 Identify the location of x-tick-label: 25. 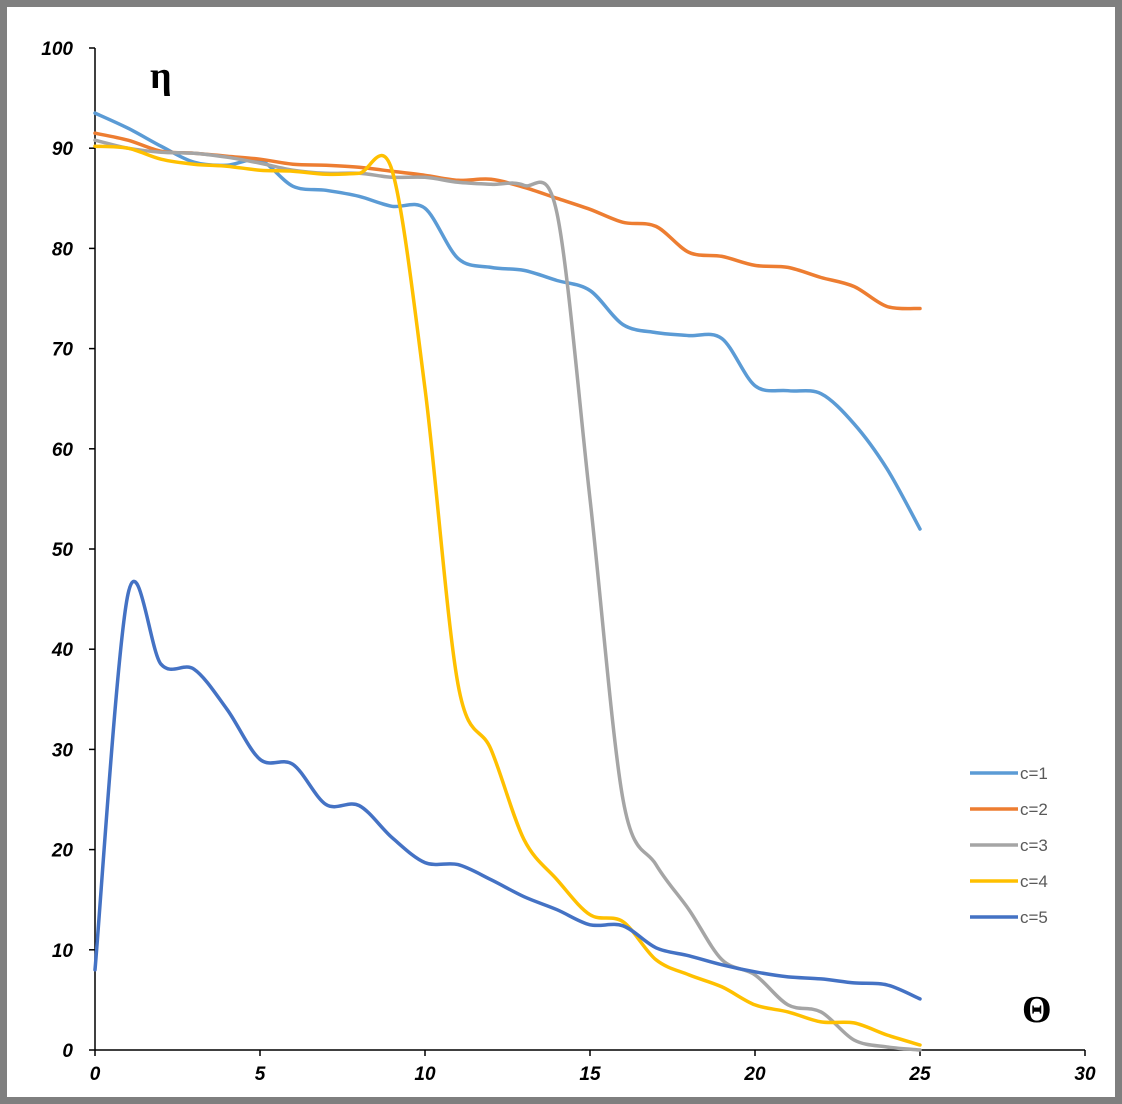
(919, 1074).